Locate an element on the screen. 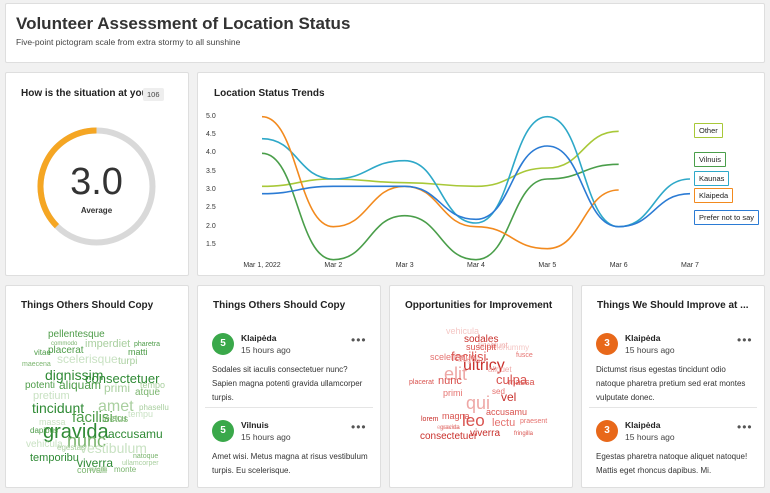 The height and width of the screenshot is (493, 770). cloud-word: pharetra is located at coordinates (147, 344).